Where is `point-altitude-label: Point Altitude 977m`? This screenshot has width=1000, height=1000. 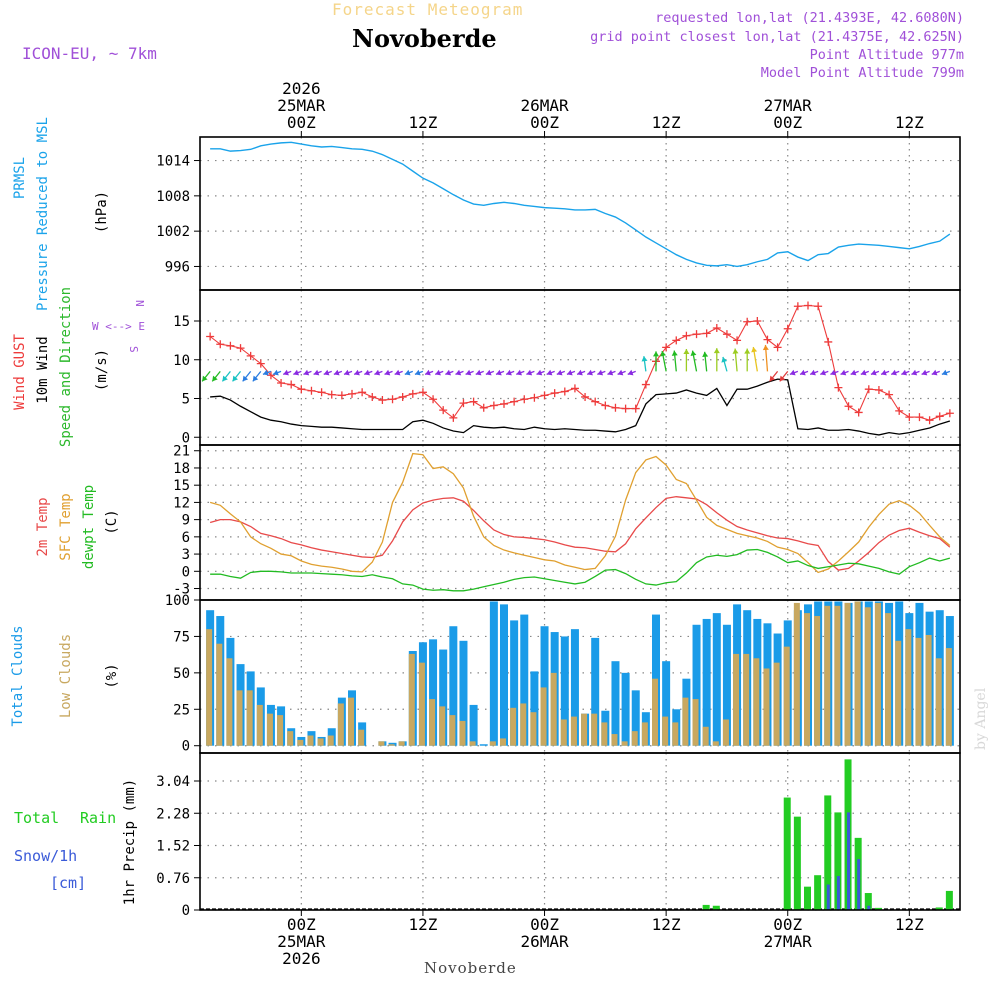 point-altitude-label: Point Altitude 977m is located at coordinates (886, 55).